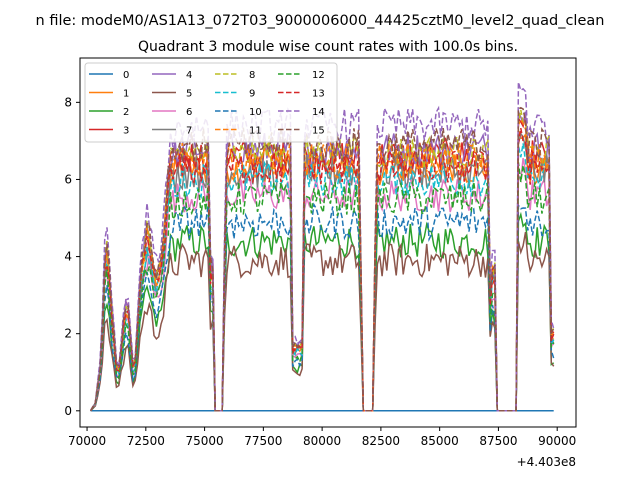 This screenshot has height=480, width=640. Describe the element at coordinates (126, 131) in the screenshot. I see `legend-label-3: 3` at that location.